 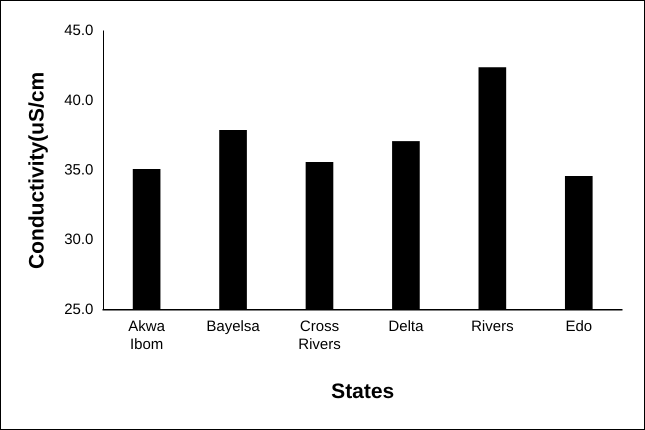 I want to click on x-tick-label: Bayelsa, so click(x=233, y=326).